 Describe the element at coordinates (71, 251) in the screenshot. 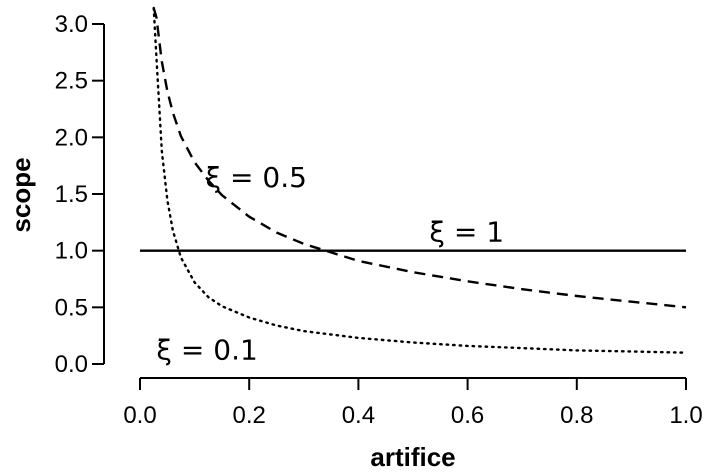

I see `y-tick-label: 1.0` at that location.